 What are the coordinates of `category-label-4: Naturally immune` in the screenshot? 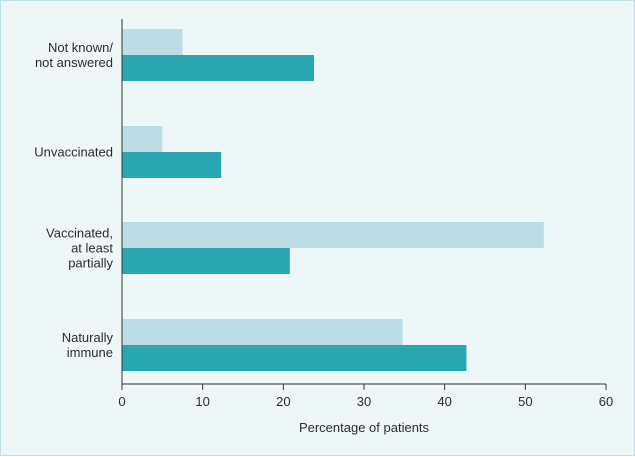 It's located at (88, 345).